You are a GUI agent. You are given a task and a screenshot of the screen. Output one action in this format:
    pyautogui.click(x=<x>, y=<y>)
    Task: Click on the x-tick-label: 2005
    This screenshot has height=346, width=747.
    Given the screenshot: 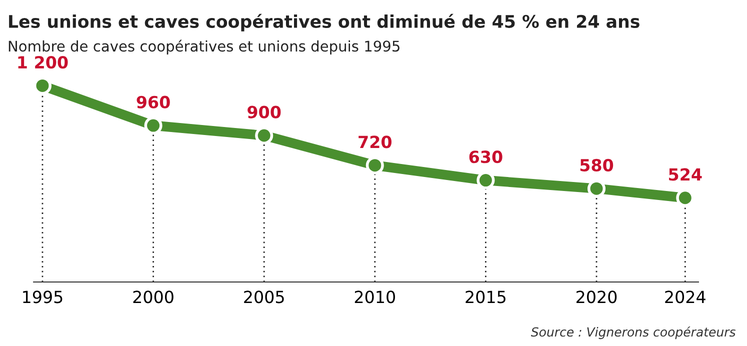 What is the action you would take?
    pyautogui.click(x=264, y=297)
    